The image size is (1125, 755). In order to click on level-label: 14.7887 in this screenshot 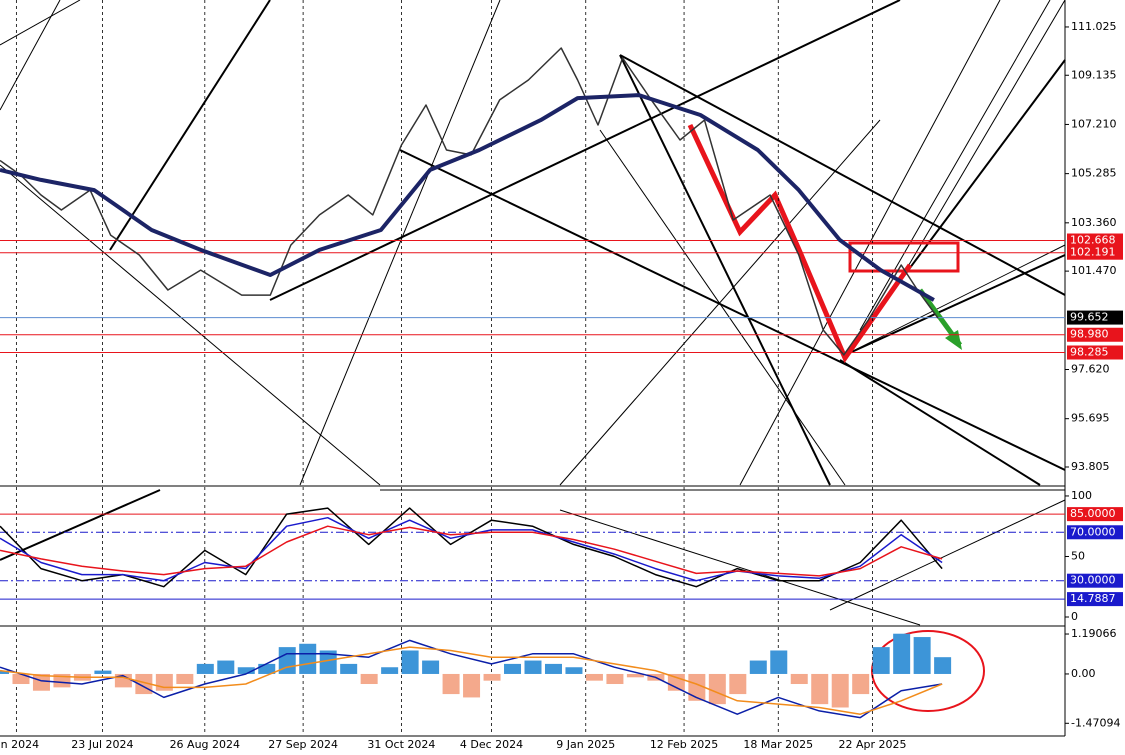, I will do `click(1093, 598)`.